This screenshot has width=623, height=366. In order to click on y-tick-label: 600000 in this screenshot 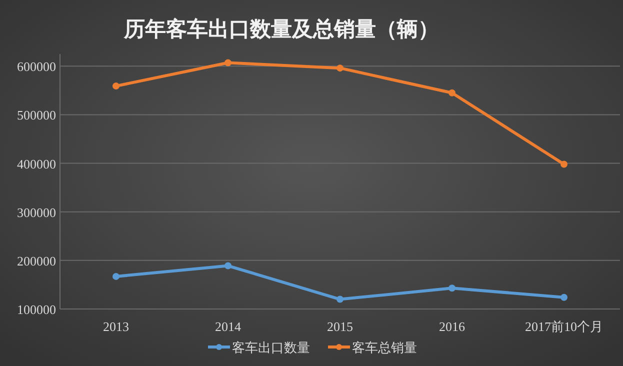, I will do `click(36, 66)`.